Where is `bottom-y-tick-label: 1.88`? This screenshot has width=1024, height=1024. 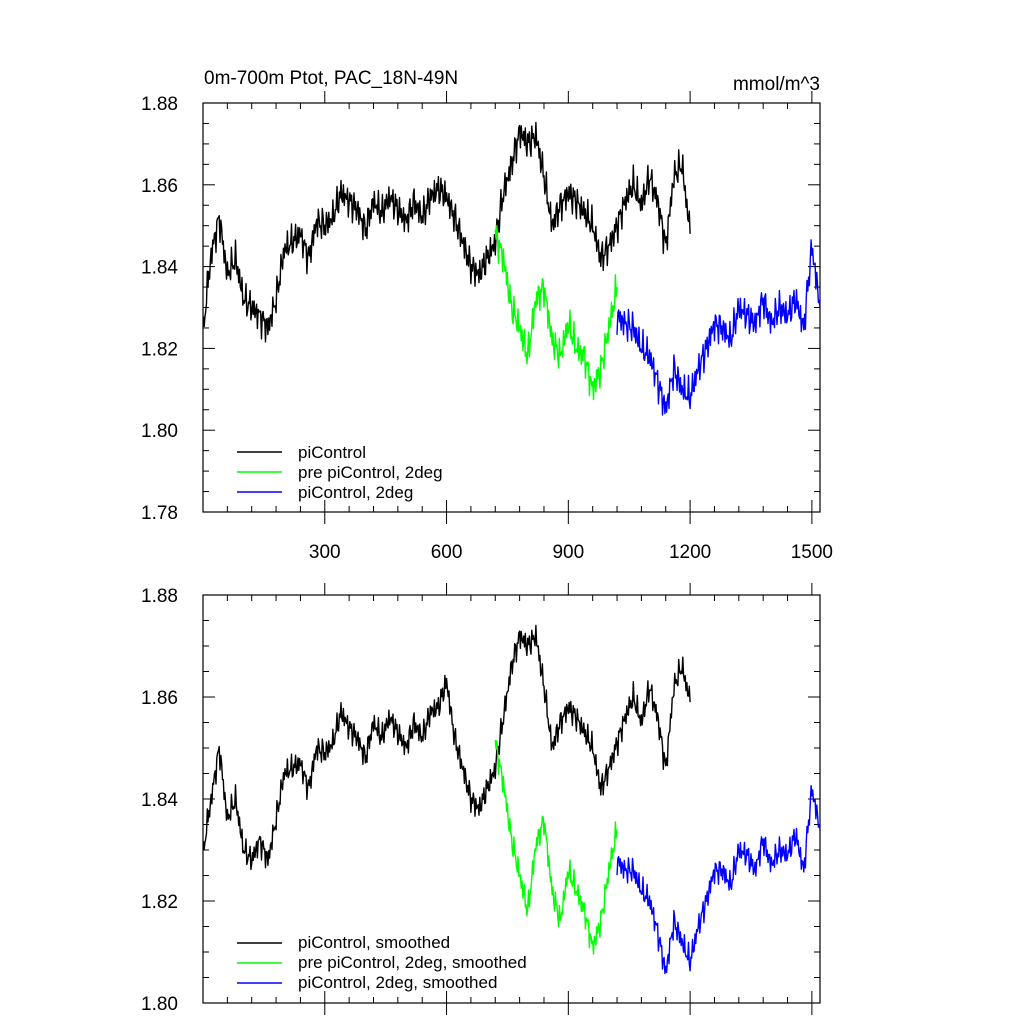
bottom-y-tick-label: 1.88 is located at coordinates (159, 596).